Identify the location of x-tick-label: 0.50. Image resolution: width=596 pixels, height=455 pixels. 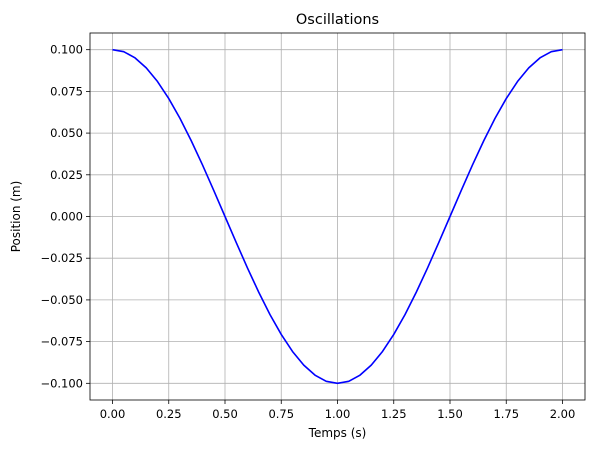
(225, 414).